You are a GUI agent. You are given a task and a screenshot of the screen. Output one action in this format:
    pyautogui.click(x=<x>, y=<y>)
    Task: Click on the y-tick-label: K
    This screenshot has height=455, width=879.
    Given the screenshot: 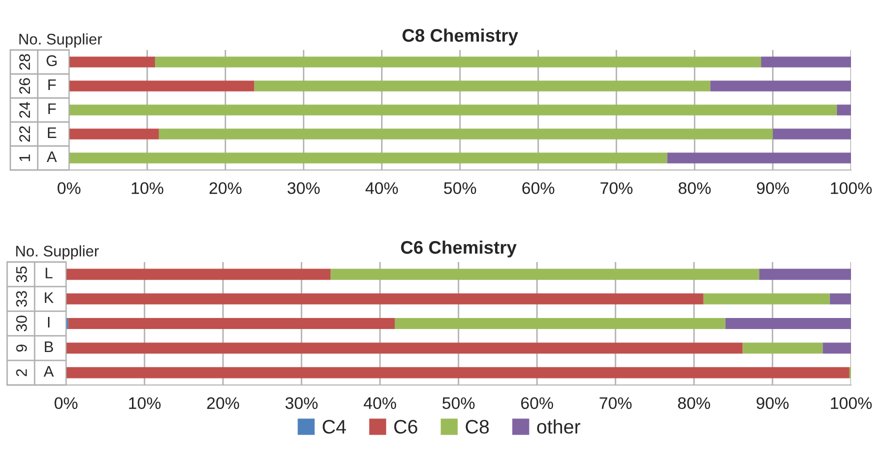 What is the action you would take?
    pyautogui.click(x=49, y=297)
    